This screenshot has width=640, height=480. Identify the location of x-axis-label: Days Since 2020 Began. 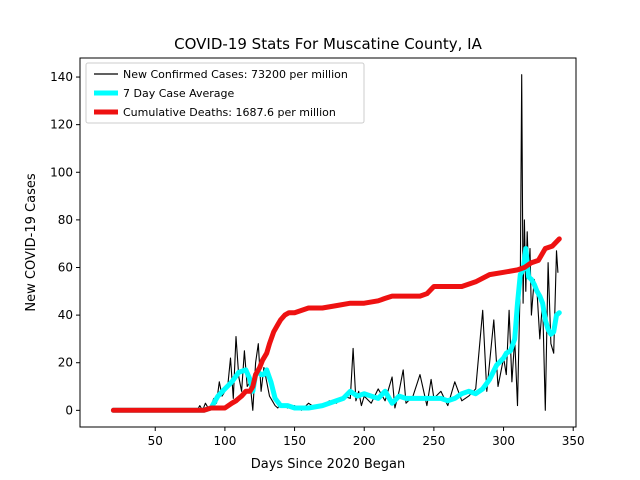
(328, 464).